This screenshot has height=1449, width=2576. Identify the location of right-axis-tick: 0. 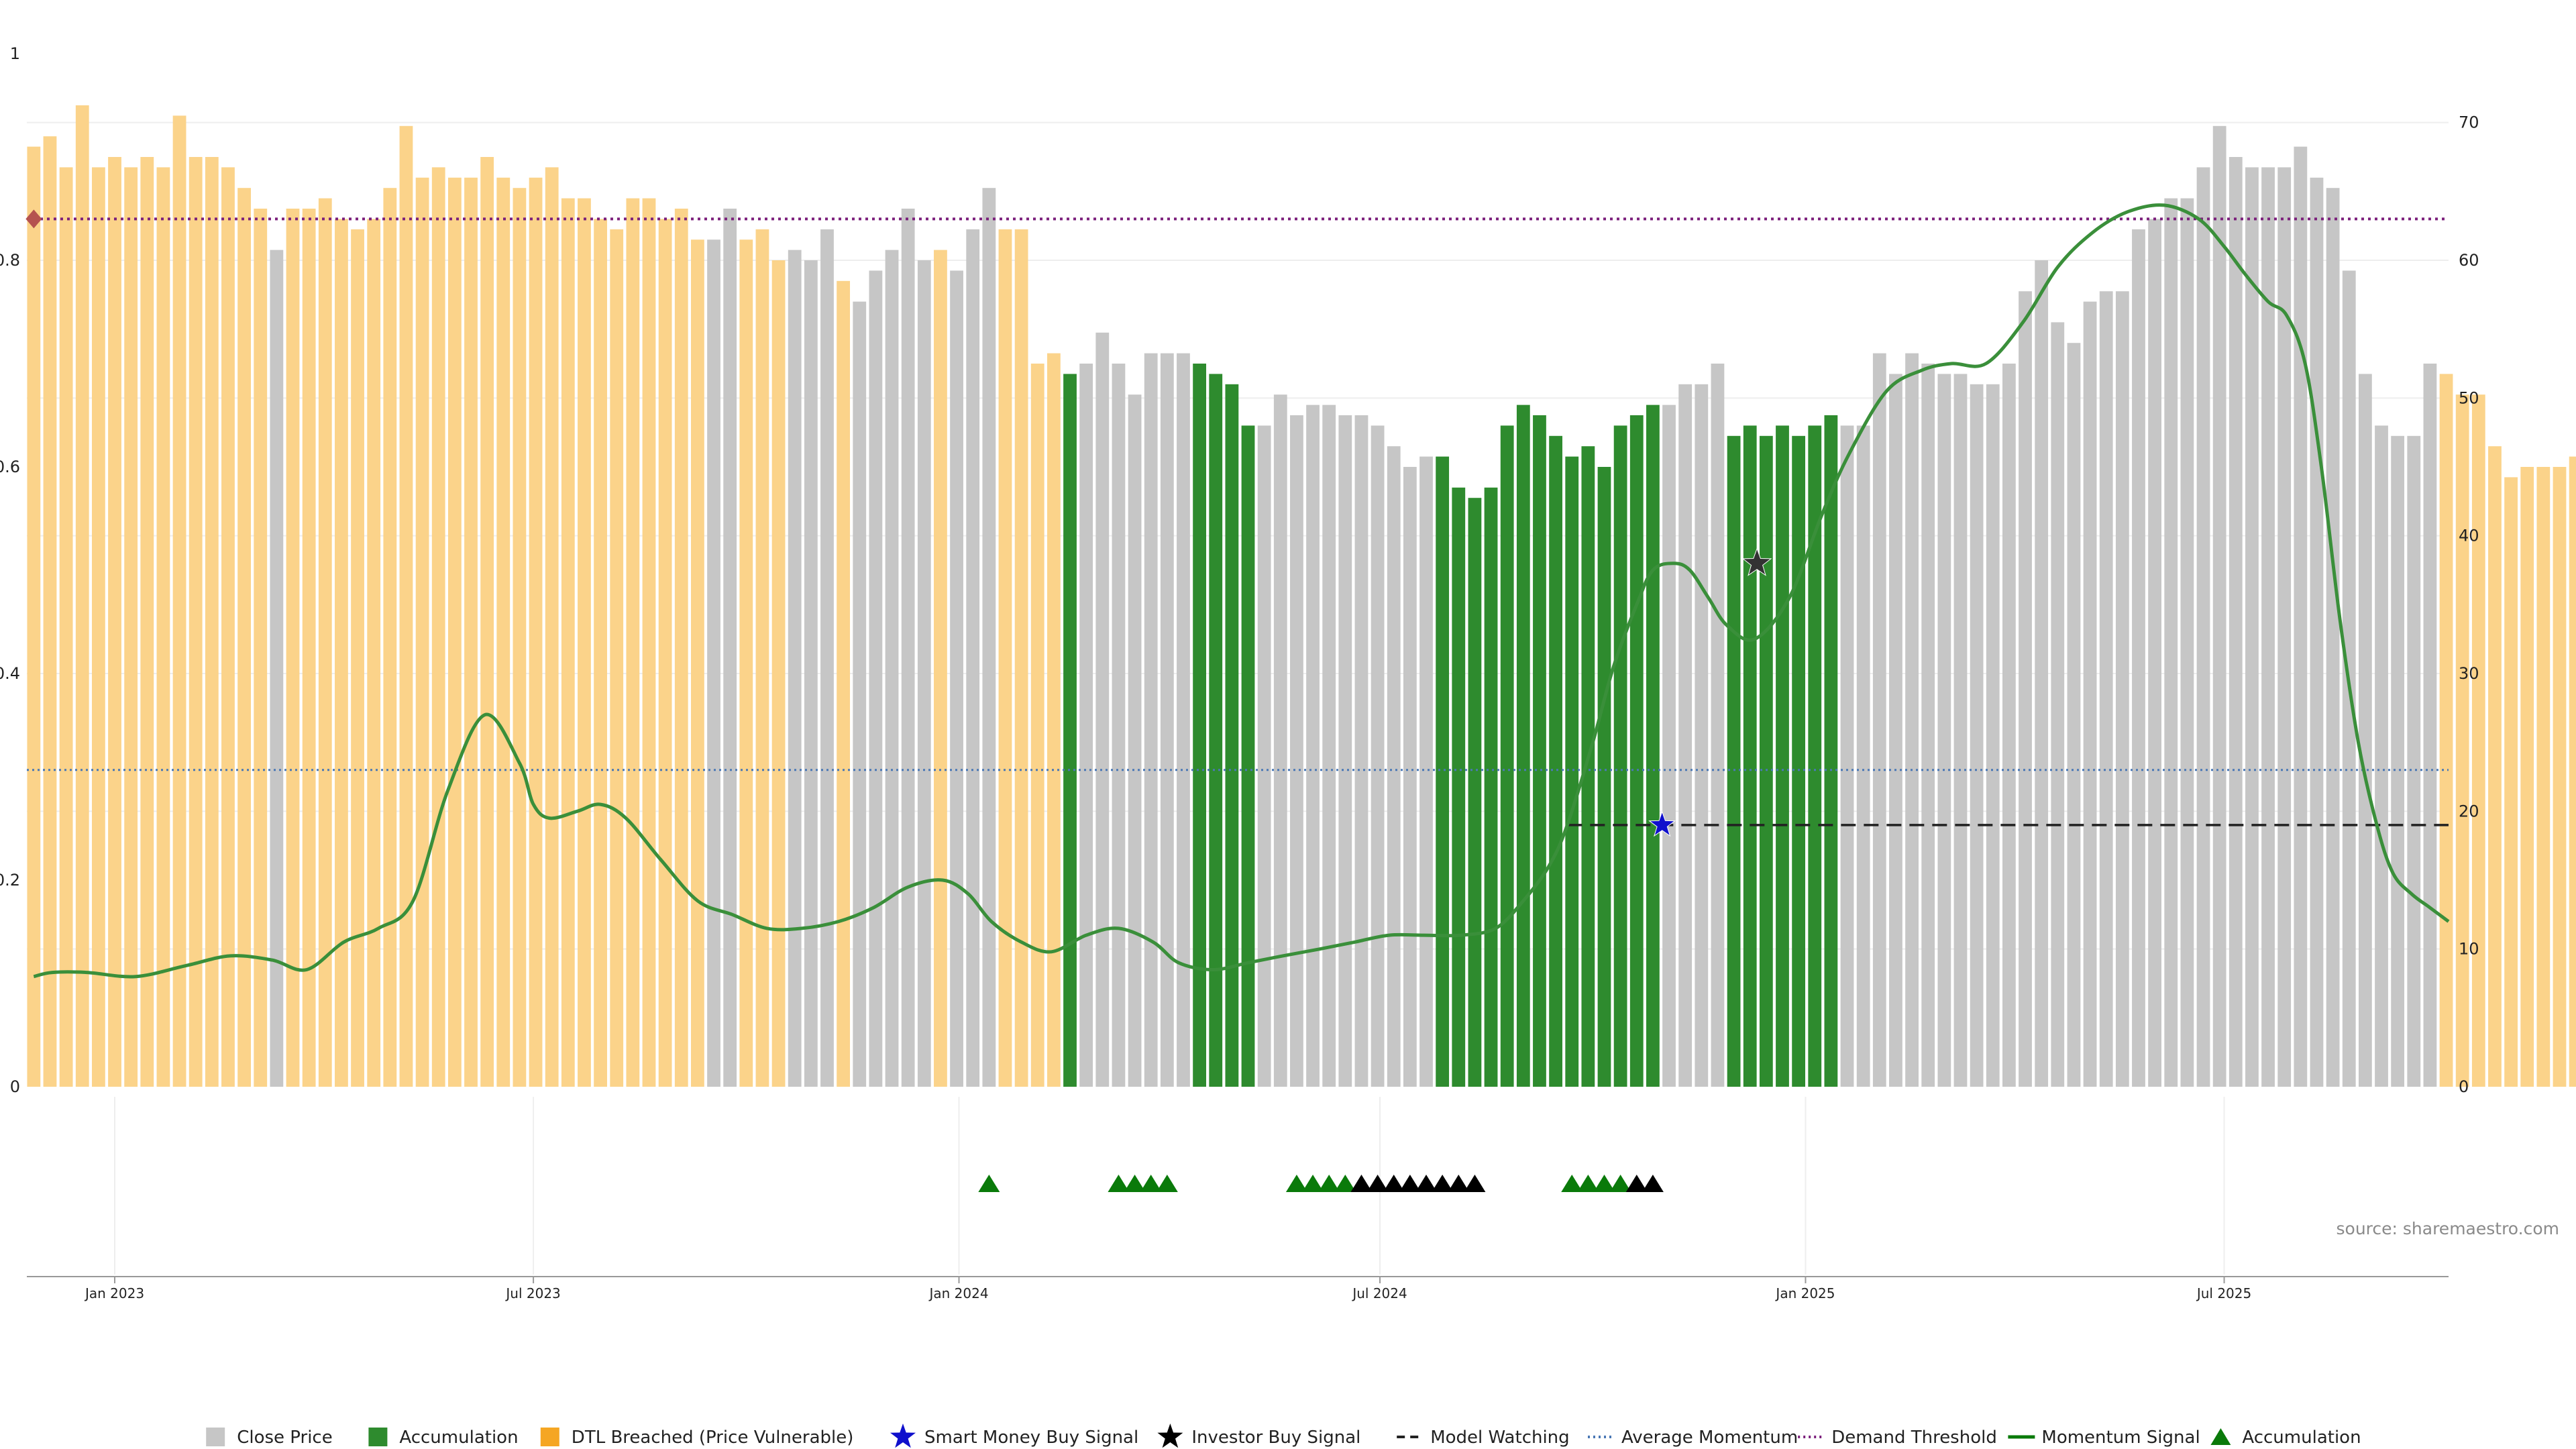
(2464, 1086).